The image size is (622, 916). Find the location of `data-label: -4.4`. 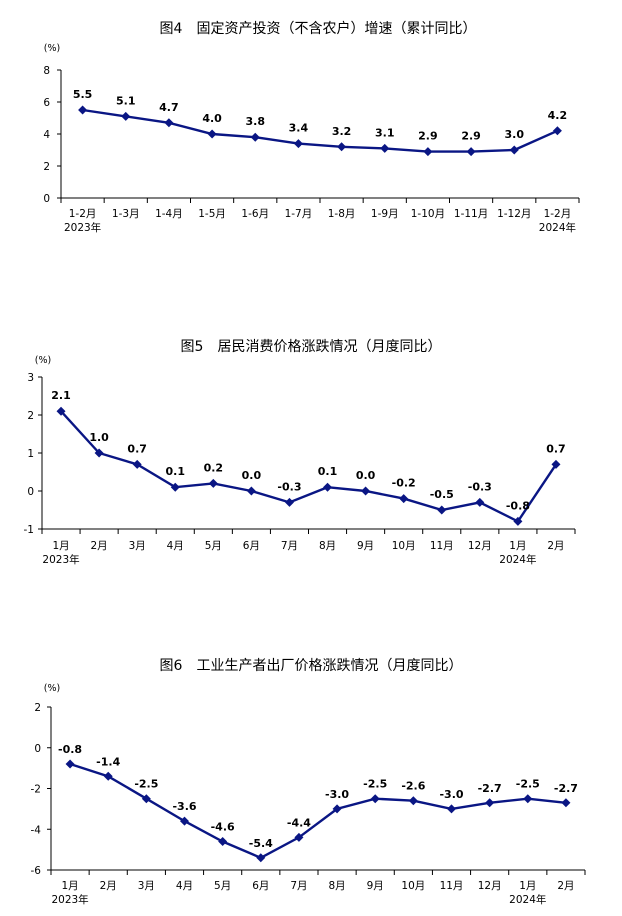

data-label: -4.4 is located at coordinates (299, 822).